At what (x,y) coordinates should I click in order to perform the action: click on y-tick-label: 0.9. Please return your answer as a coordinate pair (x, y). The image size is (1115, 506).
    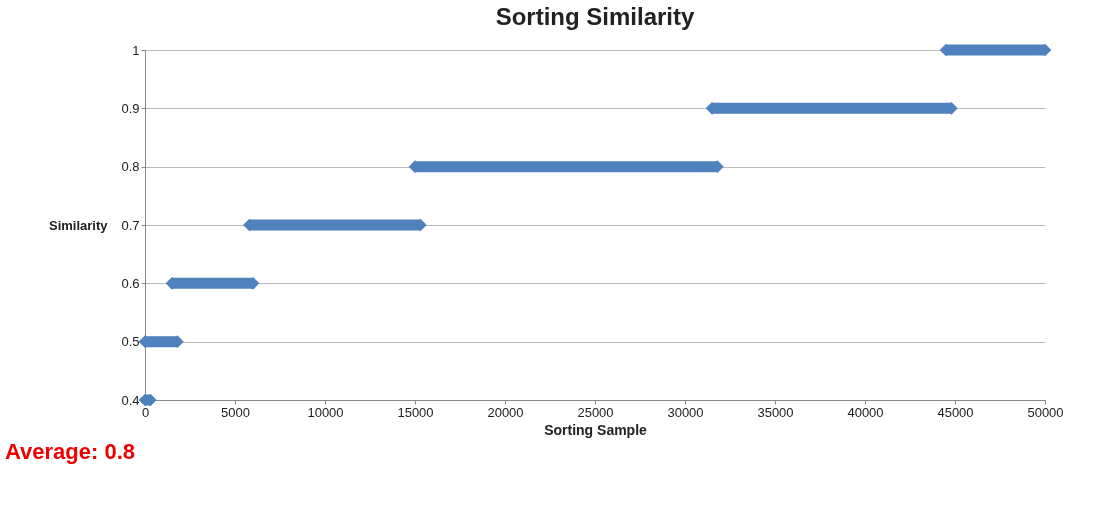
    Looking at the image, I should click on (130, 108).